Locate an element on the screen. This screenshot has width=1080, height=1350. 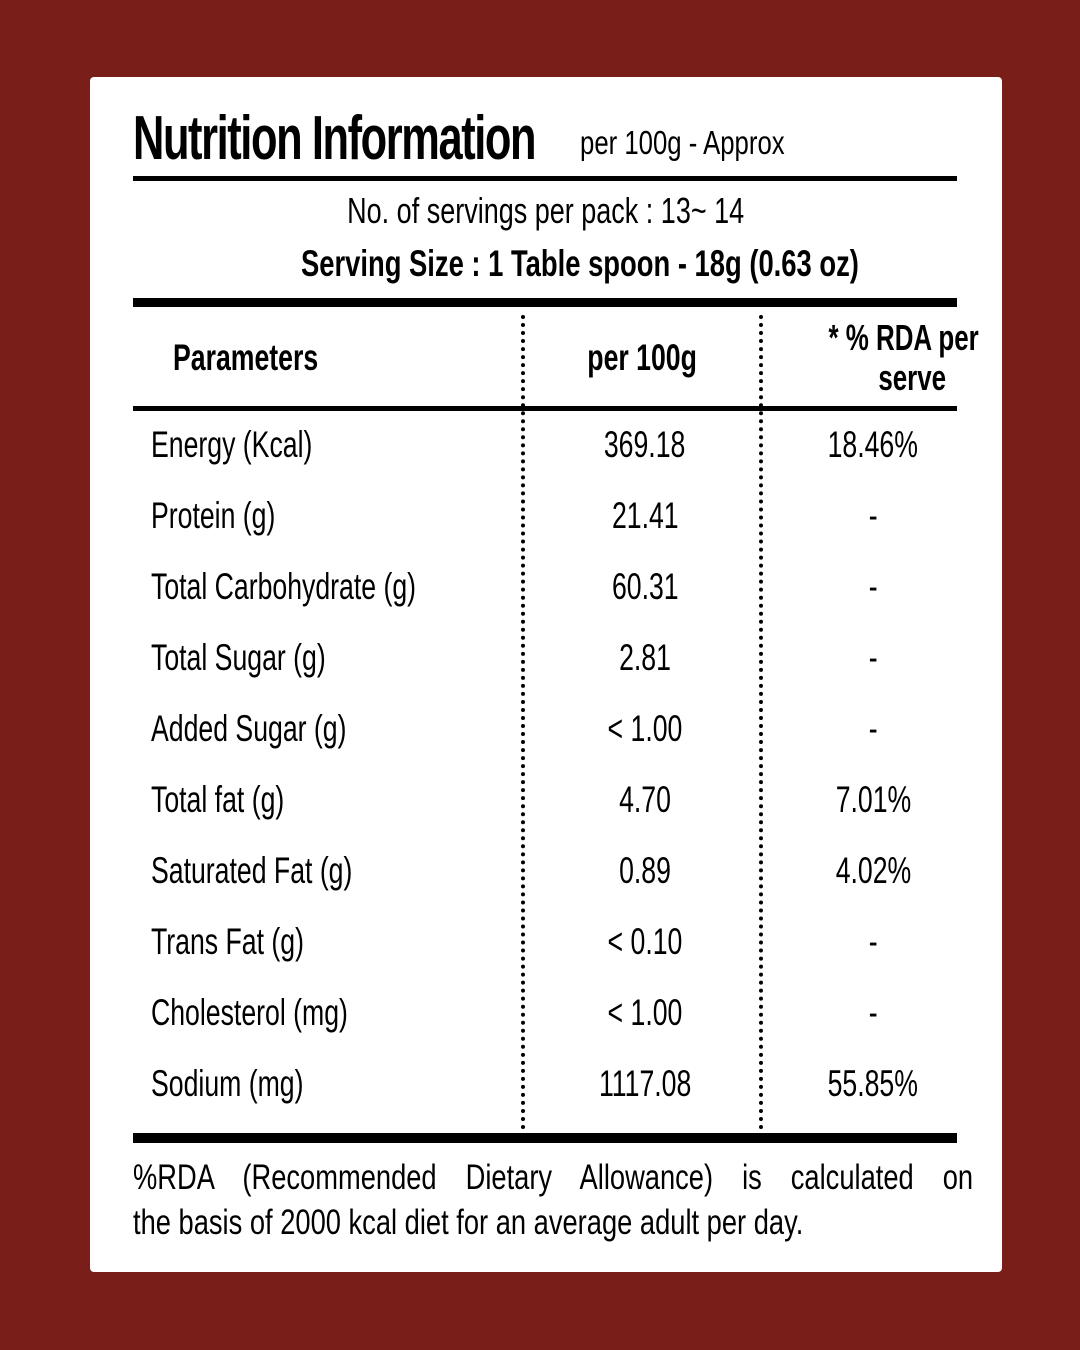
per-100g-value: 369.18 is located at coordinates (645, 444).